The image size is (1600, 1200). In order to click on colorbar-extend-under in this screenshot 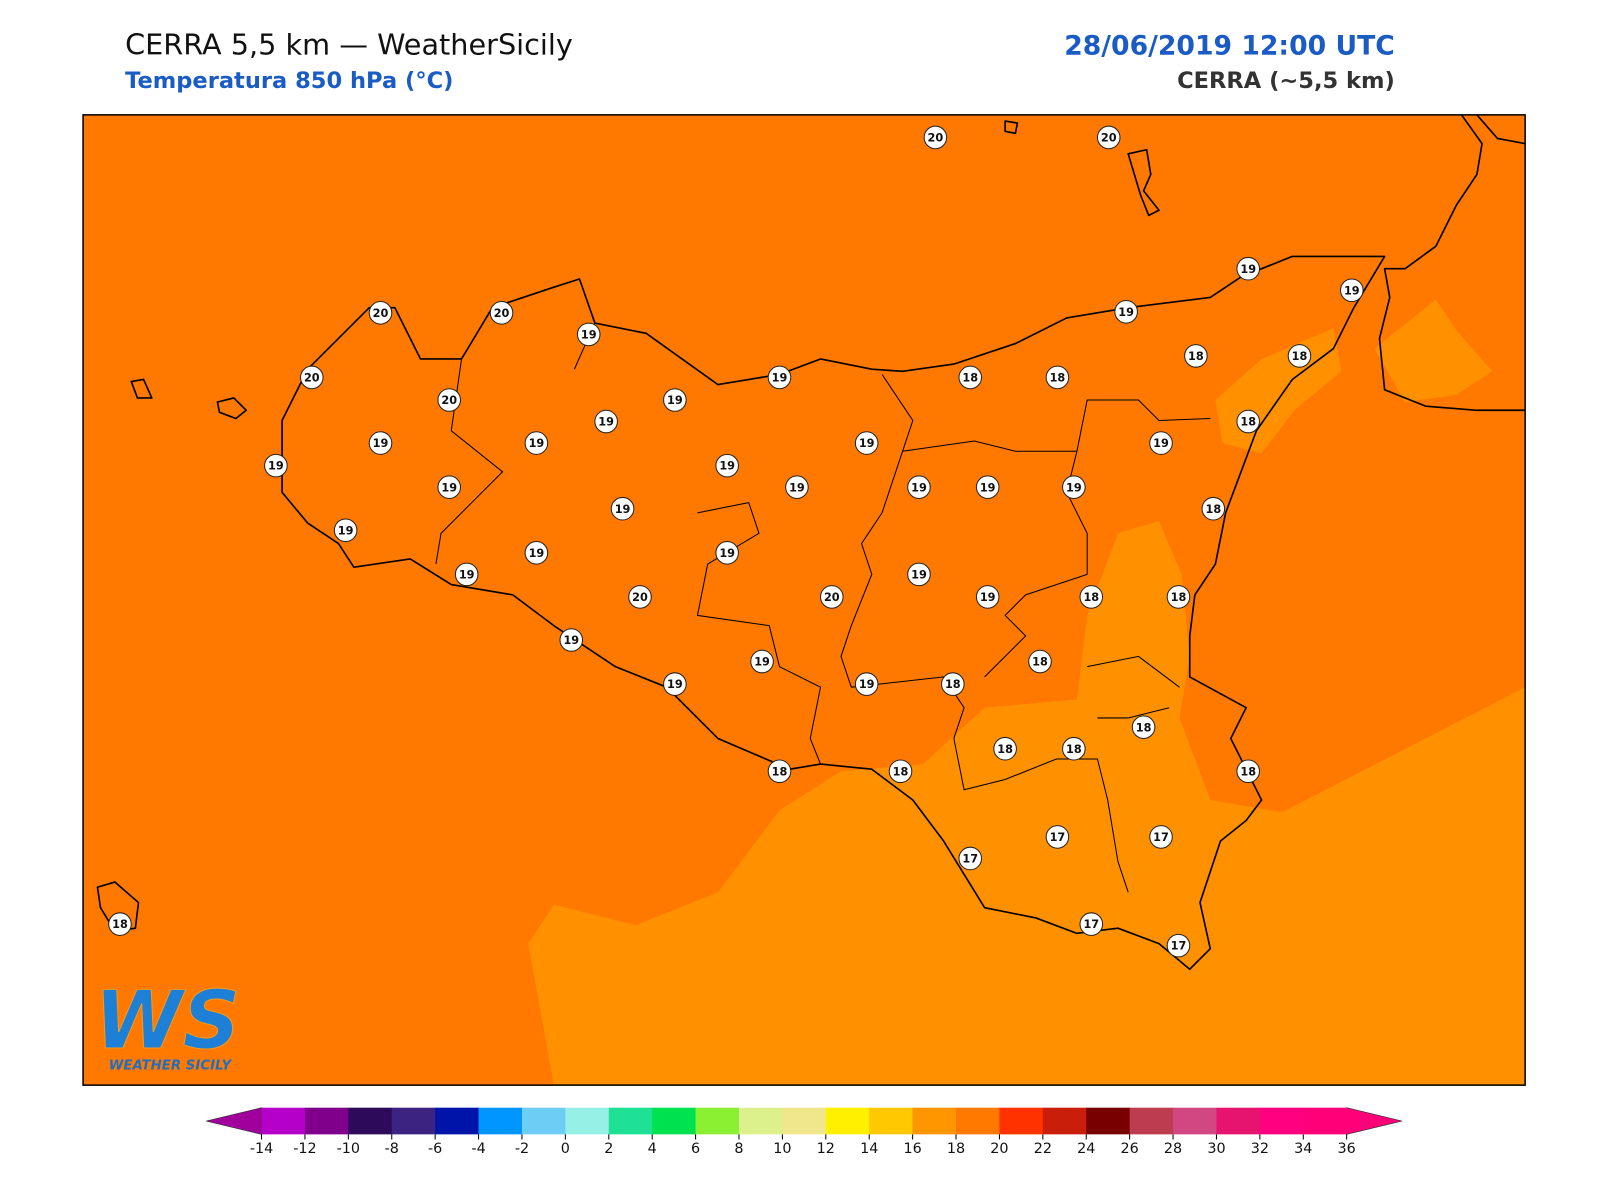, I will do `click(234, 1121)`.